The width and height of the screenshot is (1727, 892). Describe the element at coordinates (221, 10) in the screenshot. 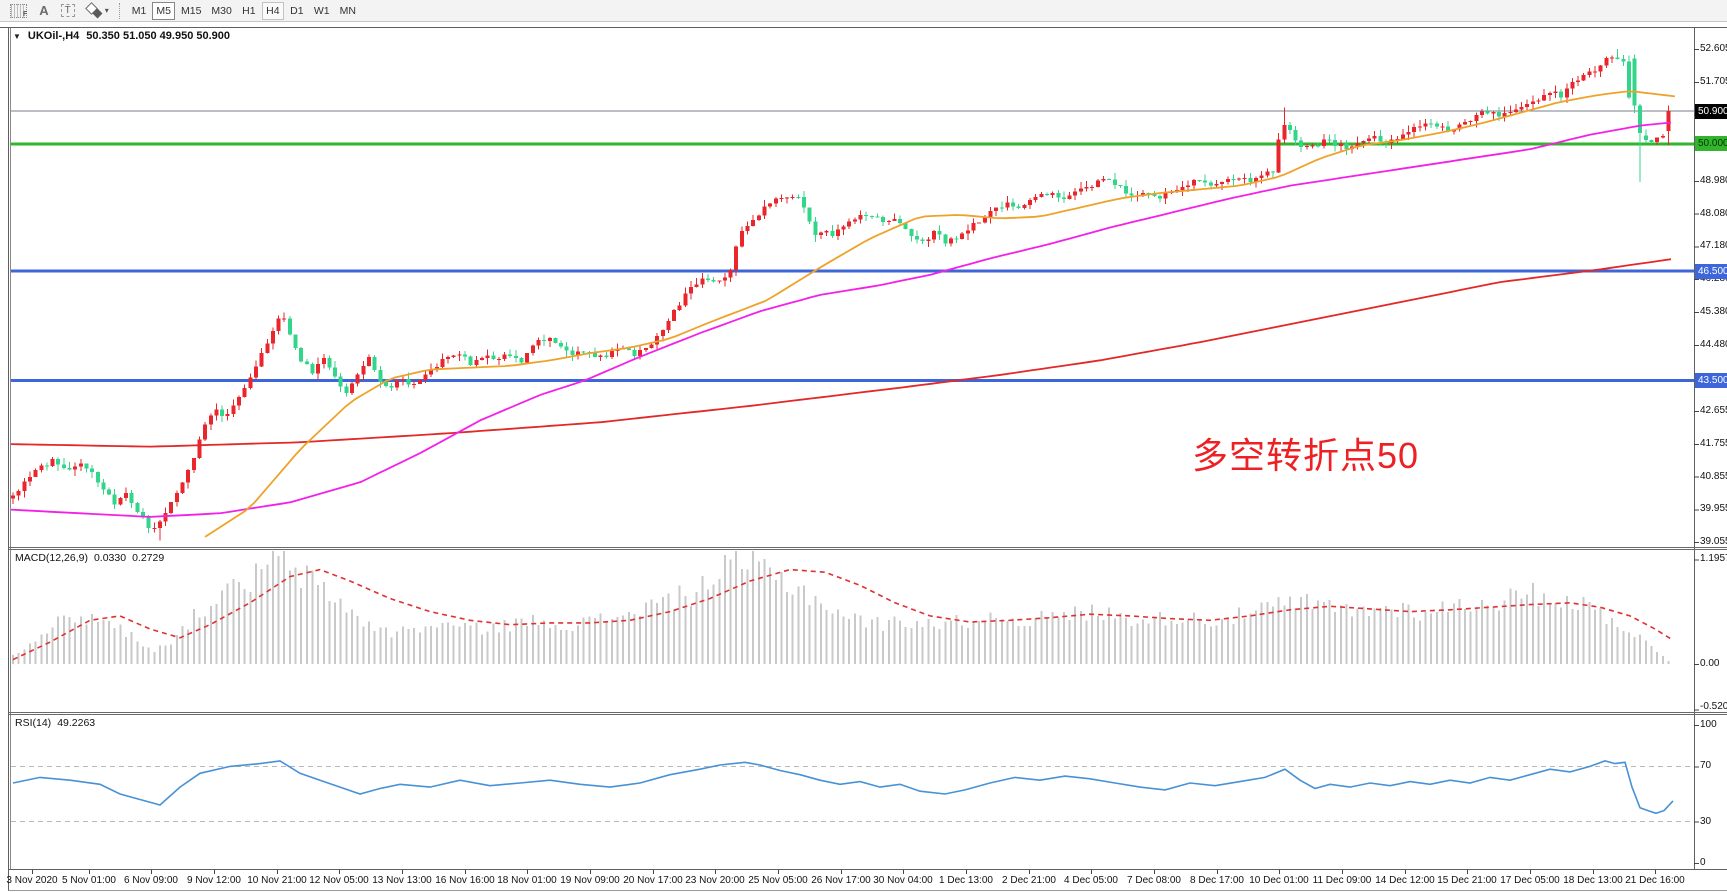

I see `timeframe-button-M30: M30` at that location.